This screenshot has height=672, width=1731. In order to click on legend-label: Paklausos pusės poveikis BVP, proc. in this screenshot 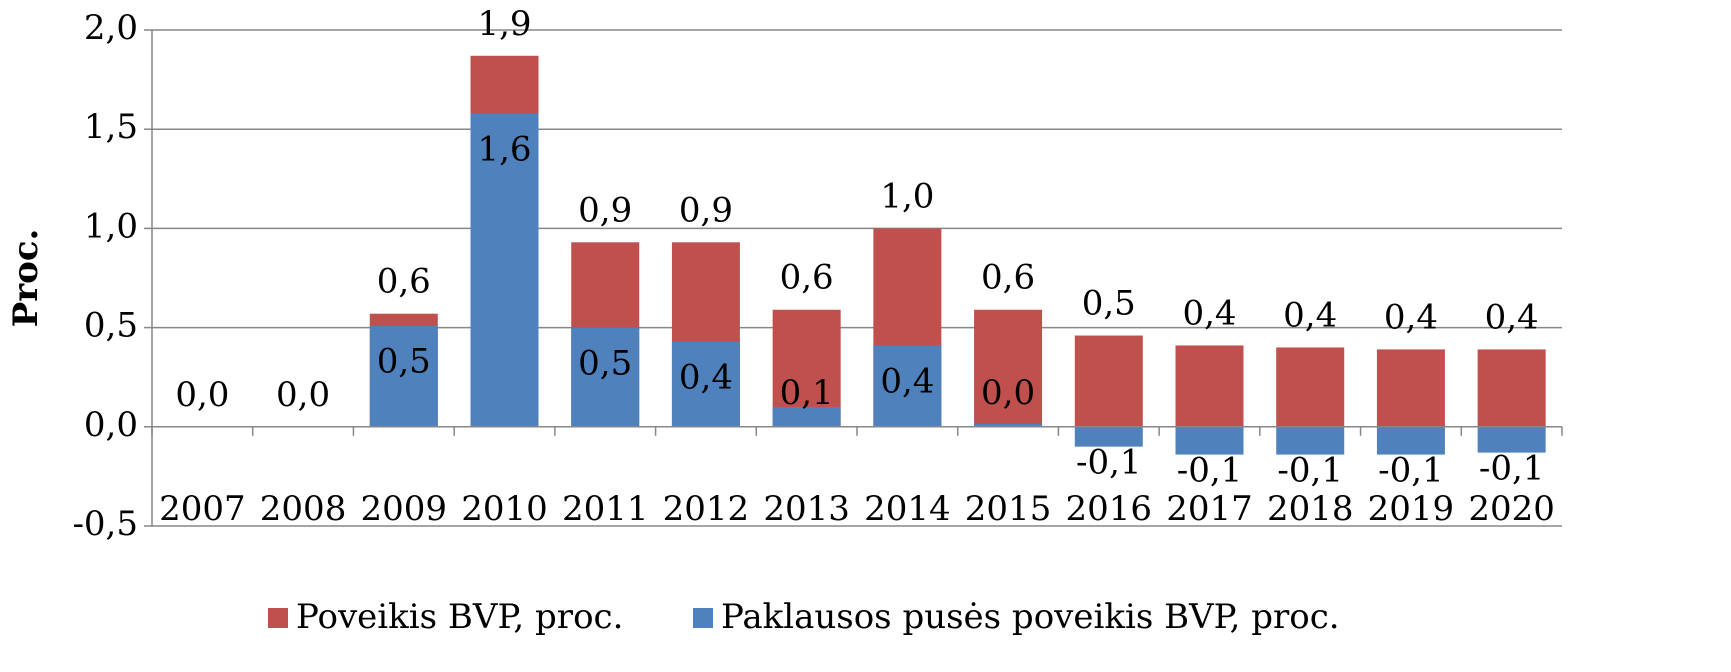, I will do `click(1030, 617)`.